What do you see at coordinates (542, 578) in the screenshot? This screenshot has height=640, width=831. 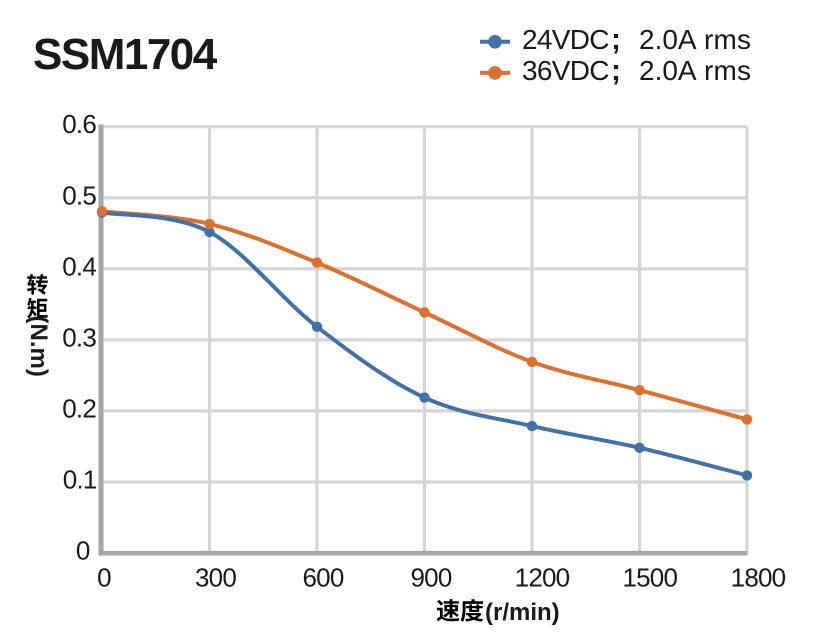 I see `svg-text: 1200` at bounding box center [542, 578].